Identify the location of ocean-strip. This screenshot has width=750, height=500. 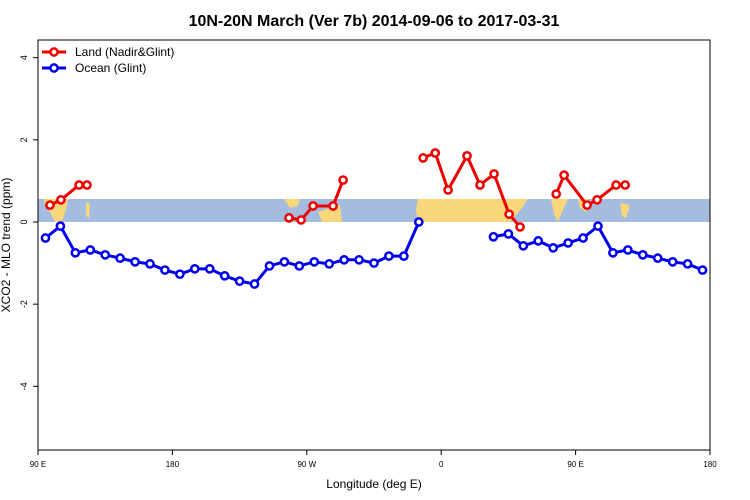
(374, 210).